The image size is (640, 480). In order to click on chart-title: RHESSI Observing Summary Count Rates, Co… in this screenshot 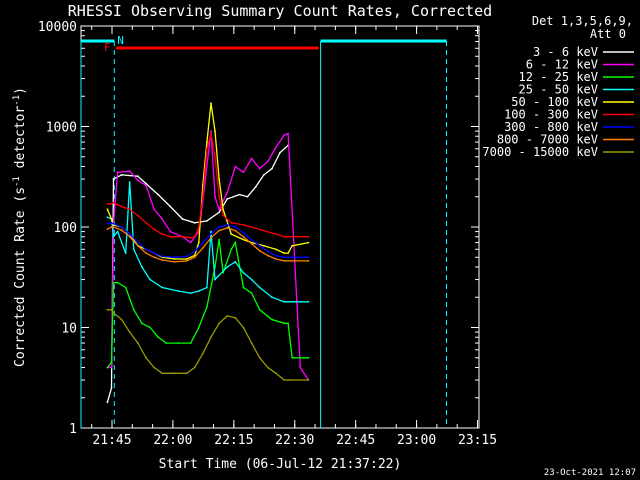, I will do `click(280, 11)`.